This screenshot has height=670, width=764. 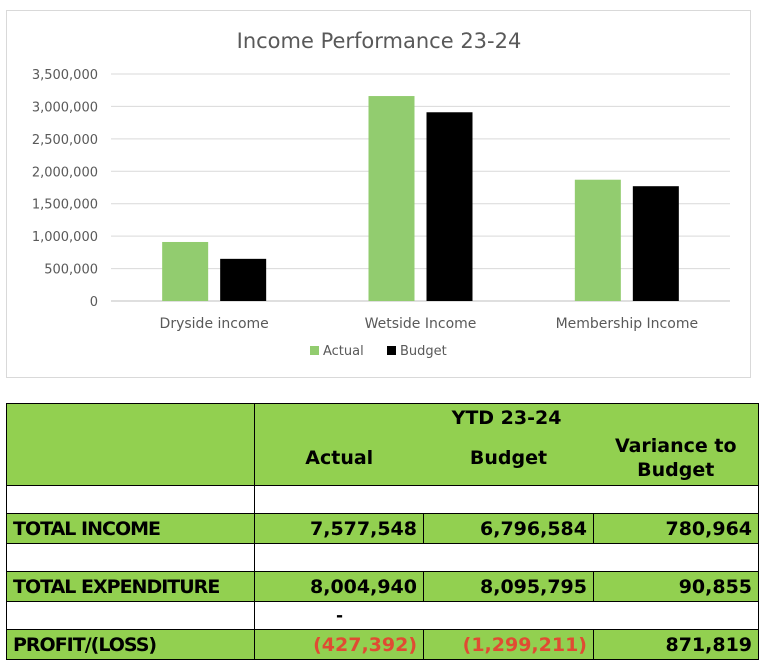 I want to click on col-header-actual: Actual, so click(x=339, y=458).